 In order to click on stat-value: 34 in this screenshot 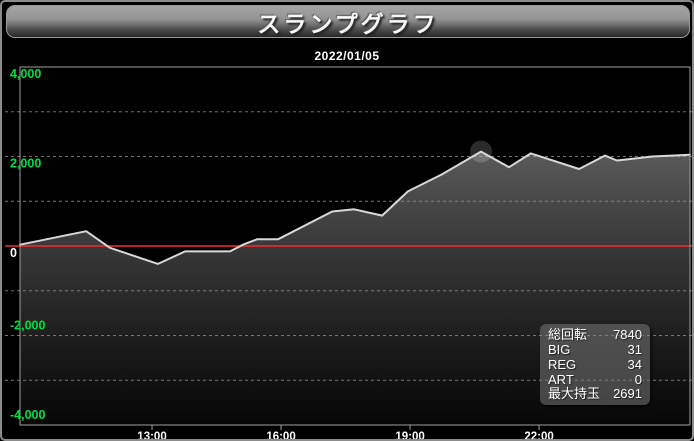, I will do `click(634, 364)`.